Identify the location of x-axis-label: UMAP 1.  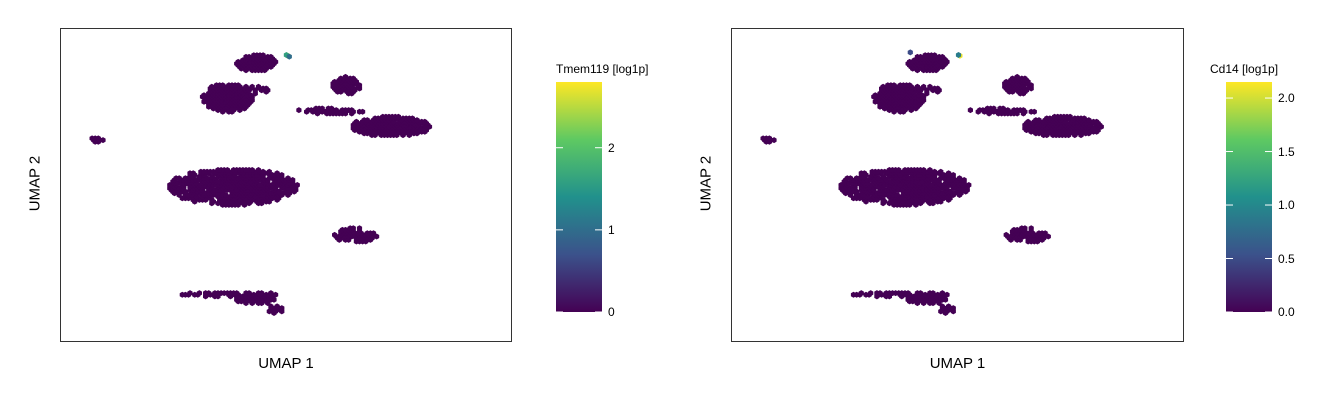
(286, 363).